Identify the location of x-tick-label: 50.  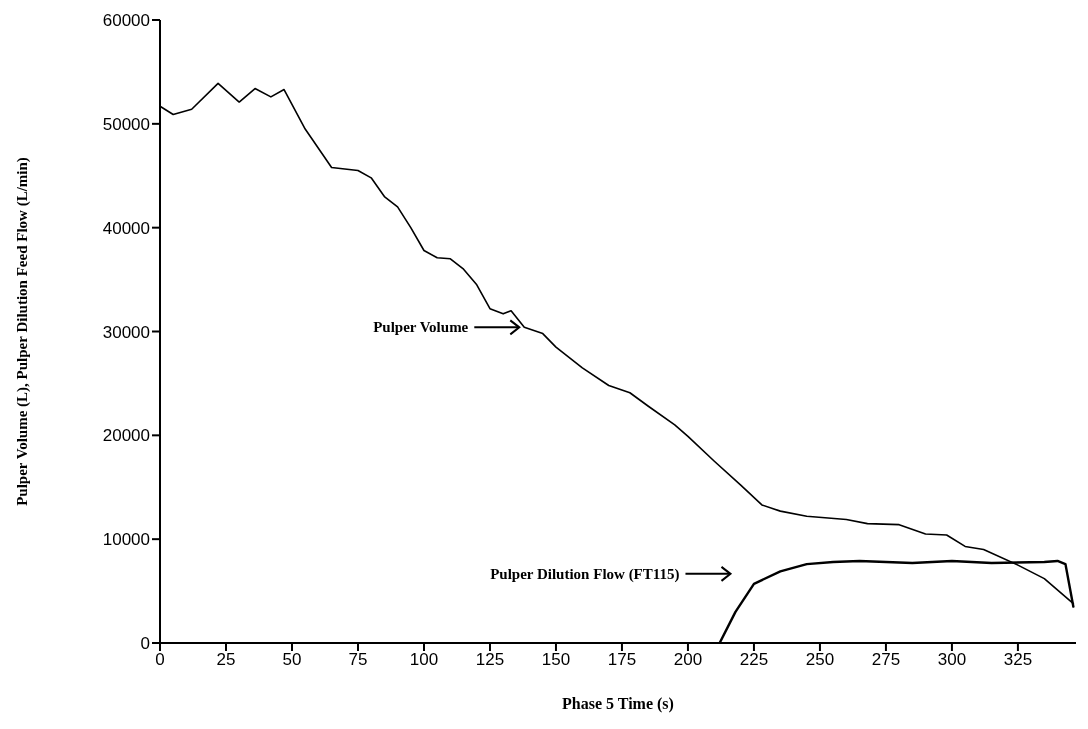
(292, 660).